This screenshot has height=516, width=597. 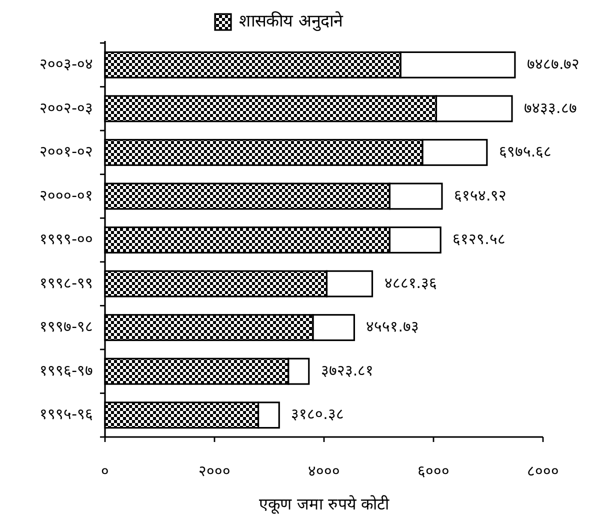 I want to click on legend: शासकीय अनुदाने, so click(x=278, y=22).